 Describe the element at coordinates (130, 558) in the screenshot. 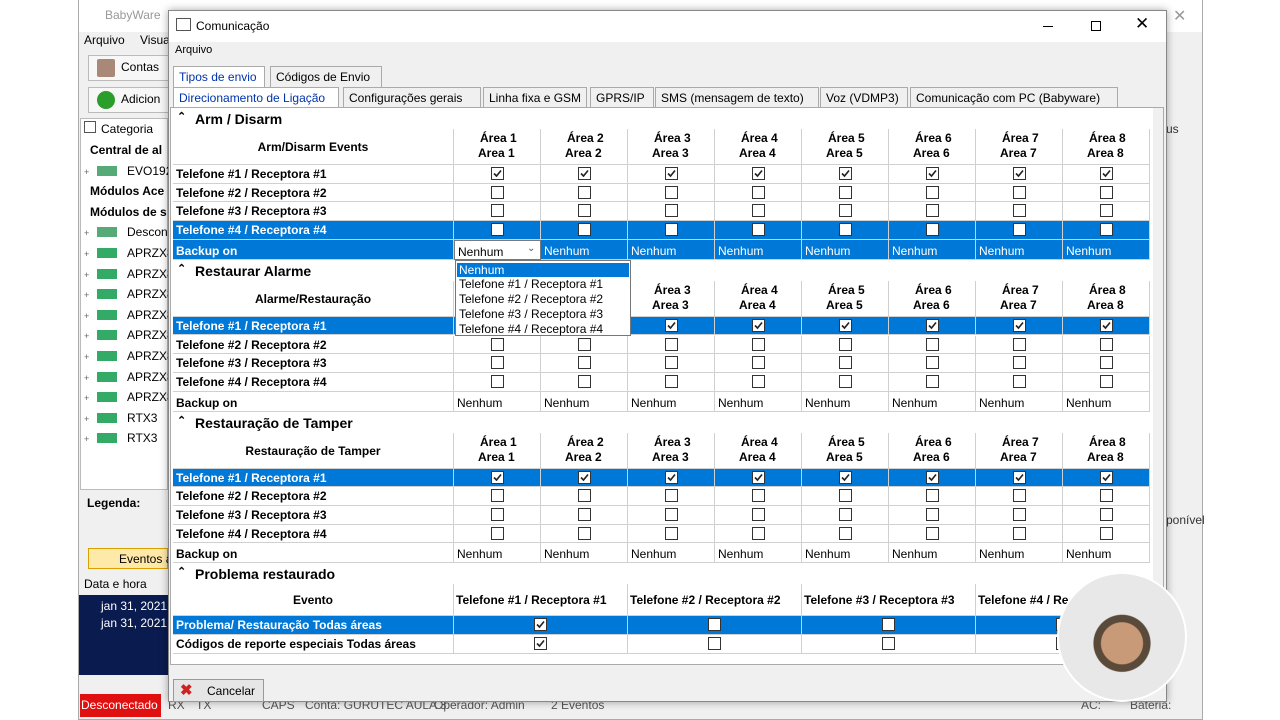

I see `events-tab: Eventos a` at that location.